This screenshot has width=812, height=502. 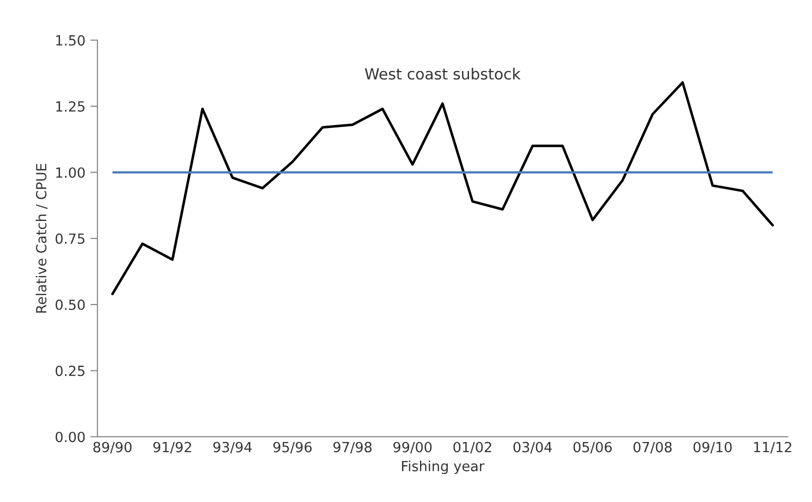 What do you see at coordinates (70, 106) in the screenshot?
I see `y-tick-label: 1.25` at bounding box center [70, 106].